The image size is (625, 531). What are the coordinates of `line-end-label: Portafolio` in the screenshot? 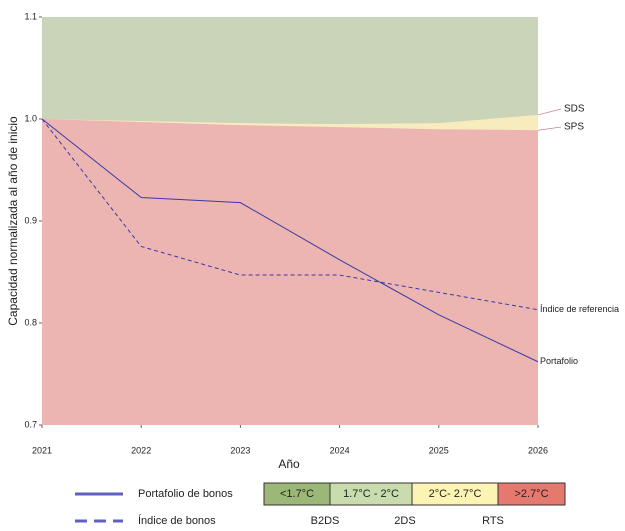 It's located at (559, 361).